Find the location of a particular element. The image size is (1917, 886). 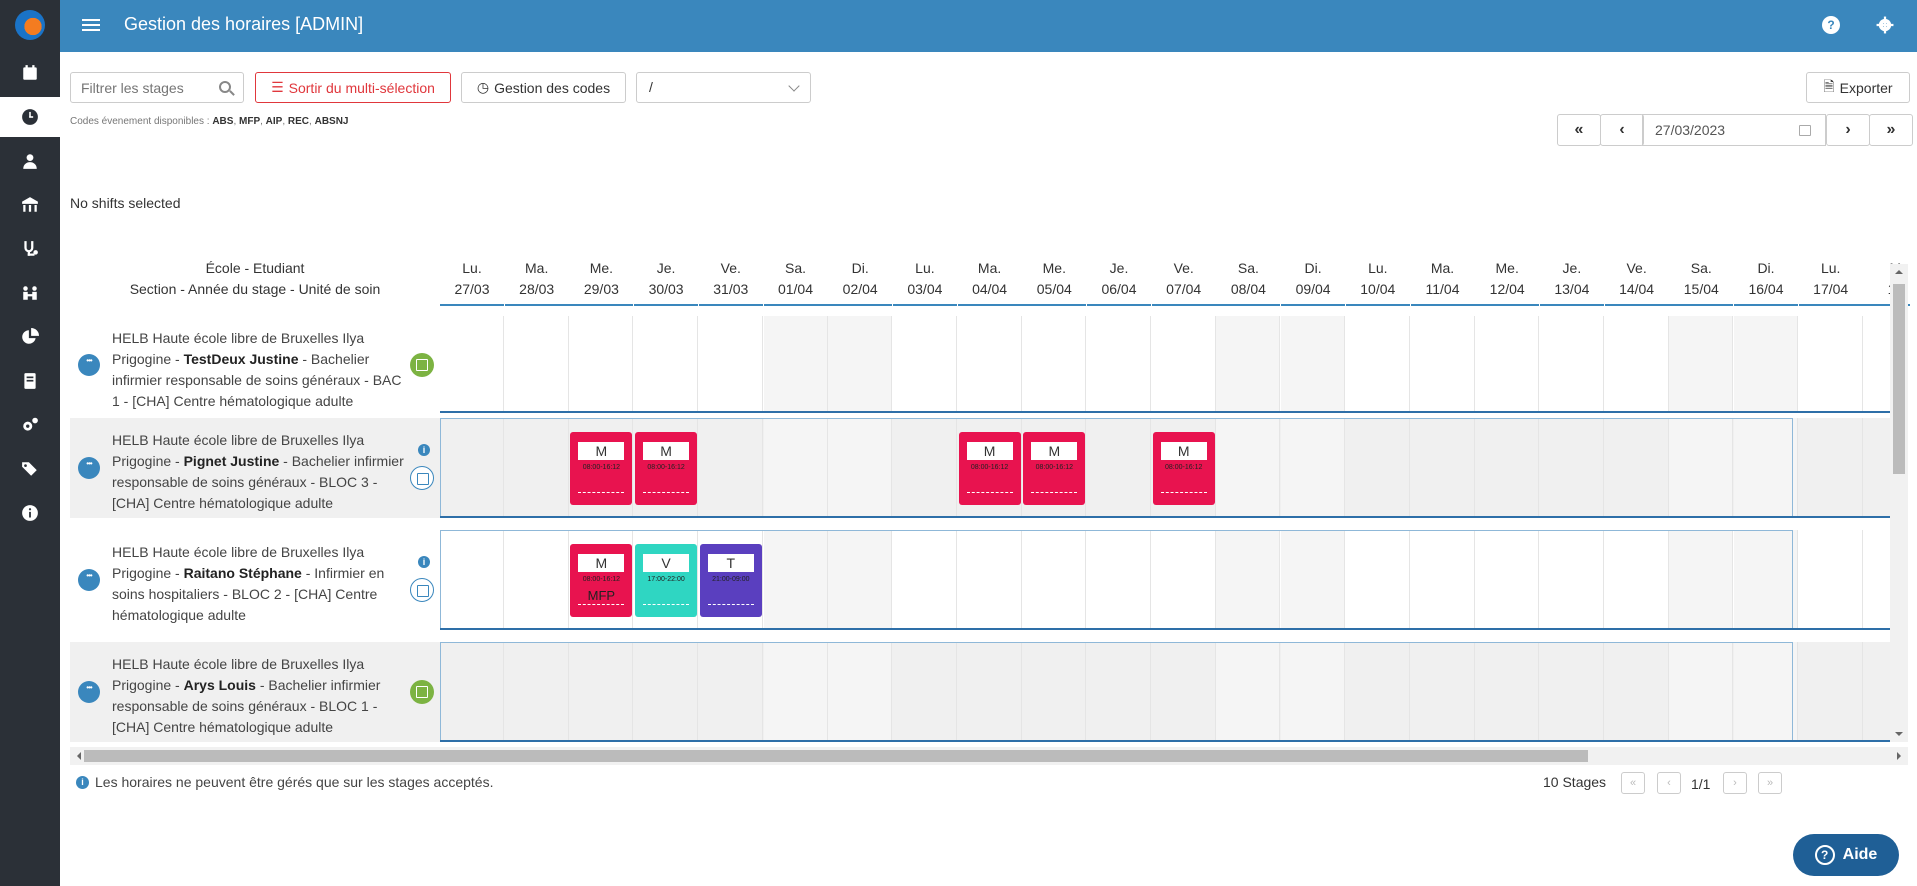

shift-block: M 08:00-16:12 MFP is located at coordinates (601, 580).